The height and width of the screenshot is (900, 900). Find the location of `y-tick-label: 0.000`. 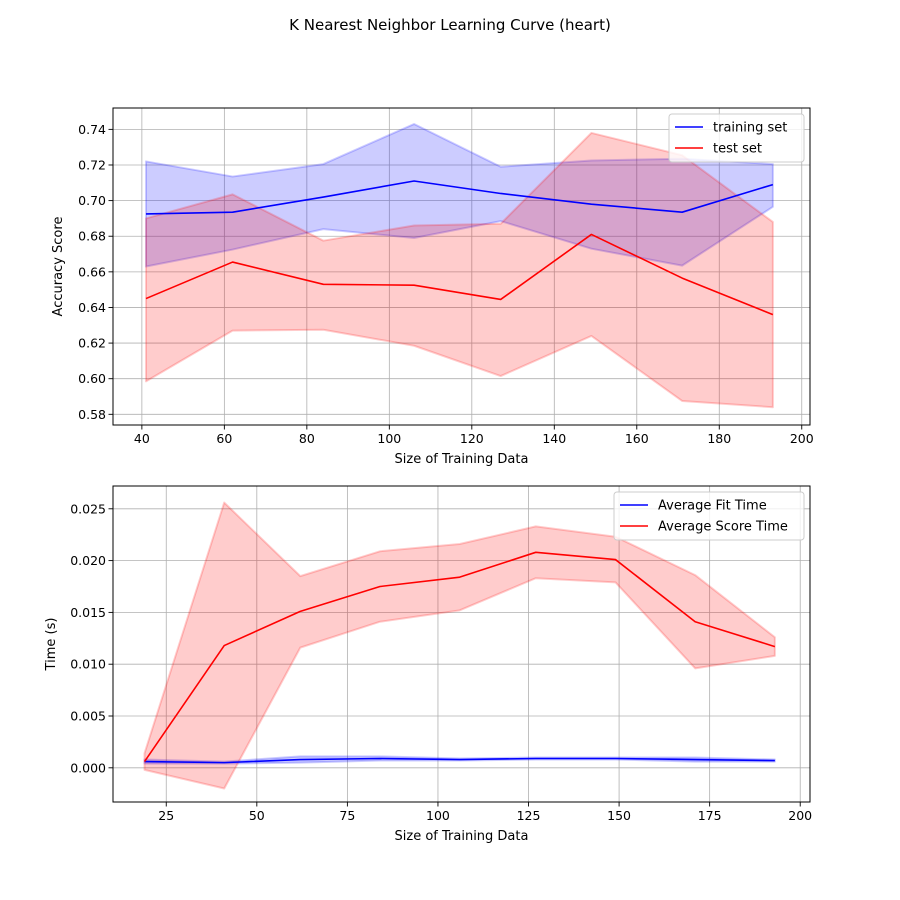

y-tick-label: 0.000 is located at coordinates (88, 767).